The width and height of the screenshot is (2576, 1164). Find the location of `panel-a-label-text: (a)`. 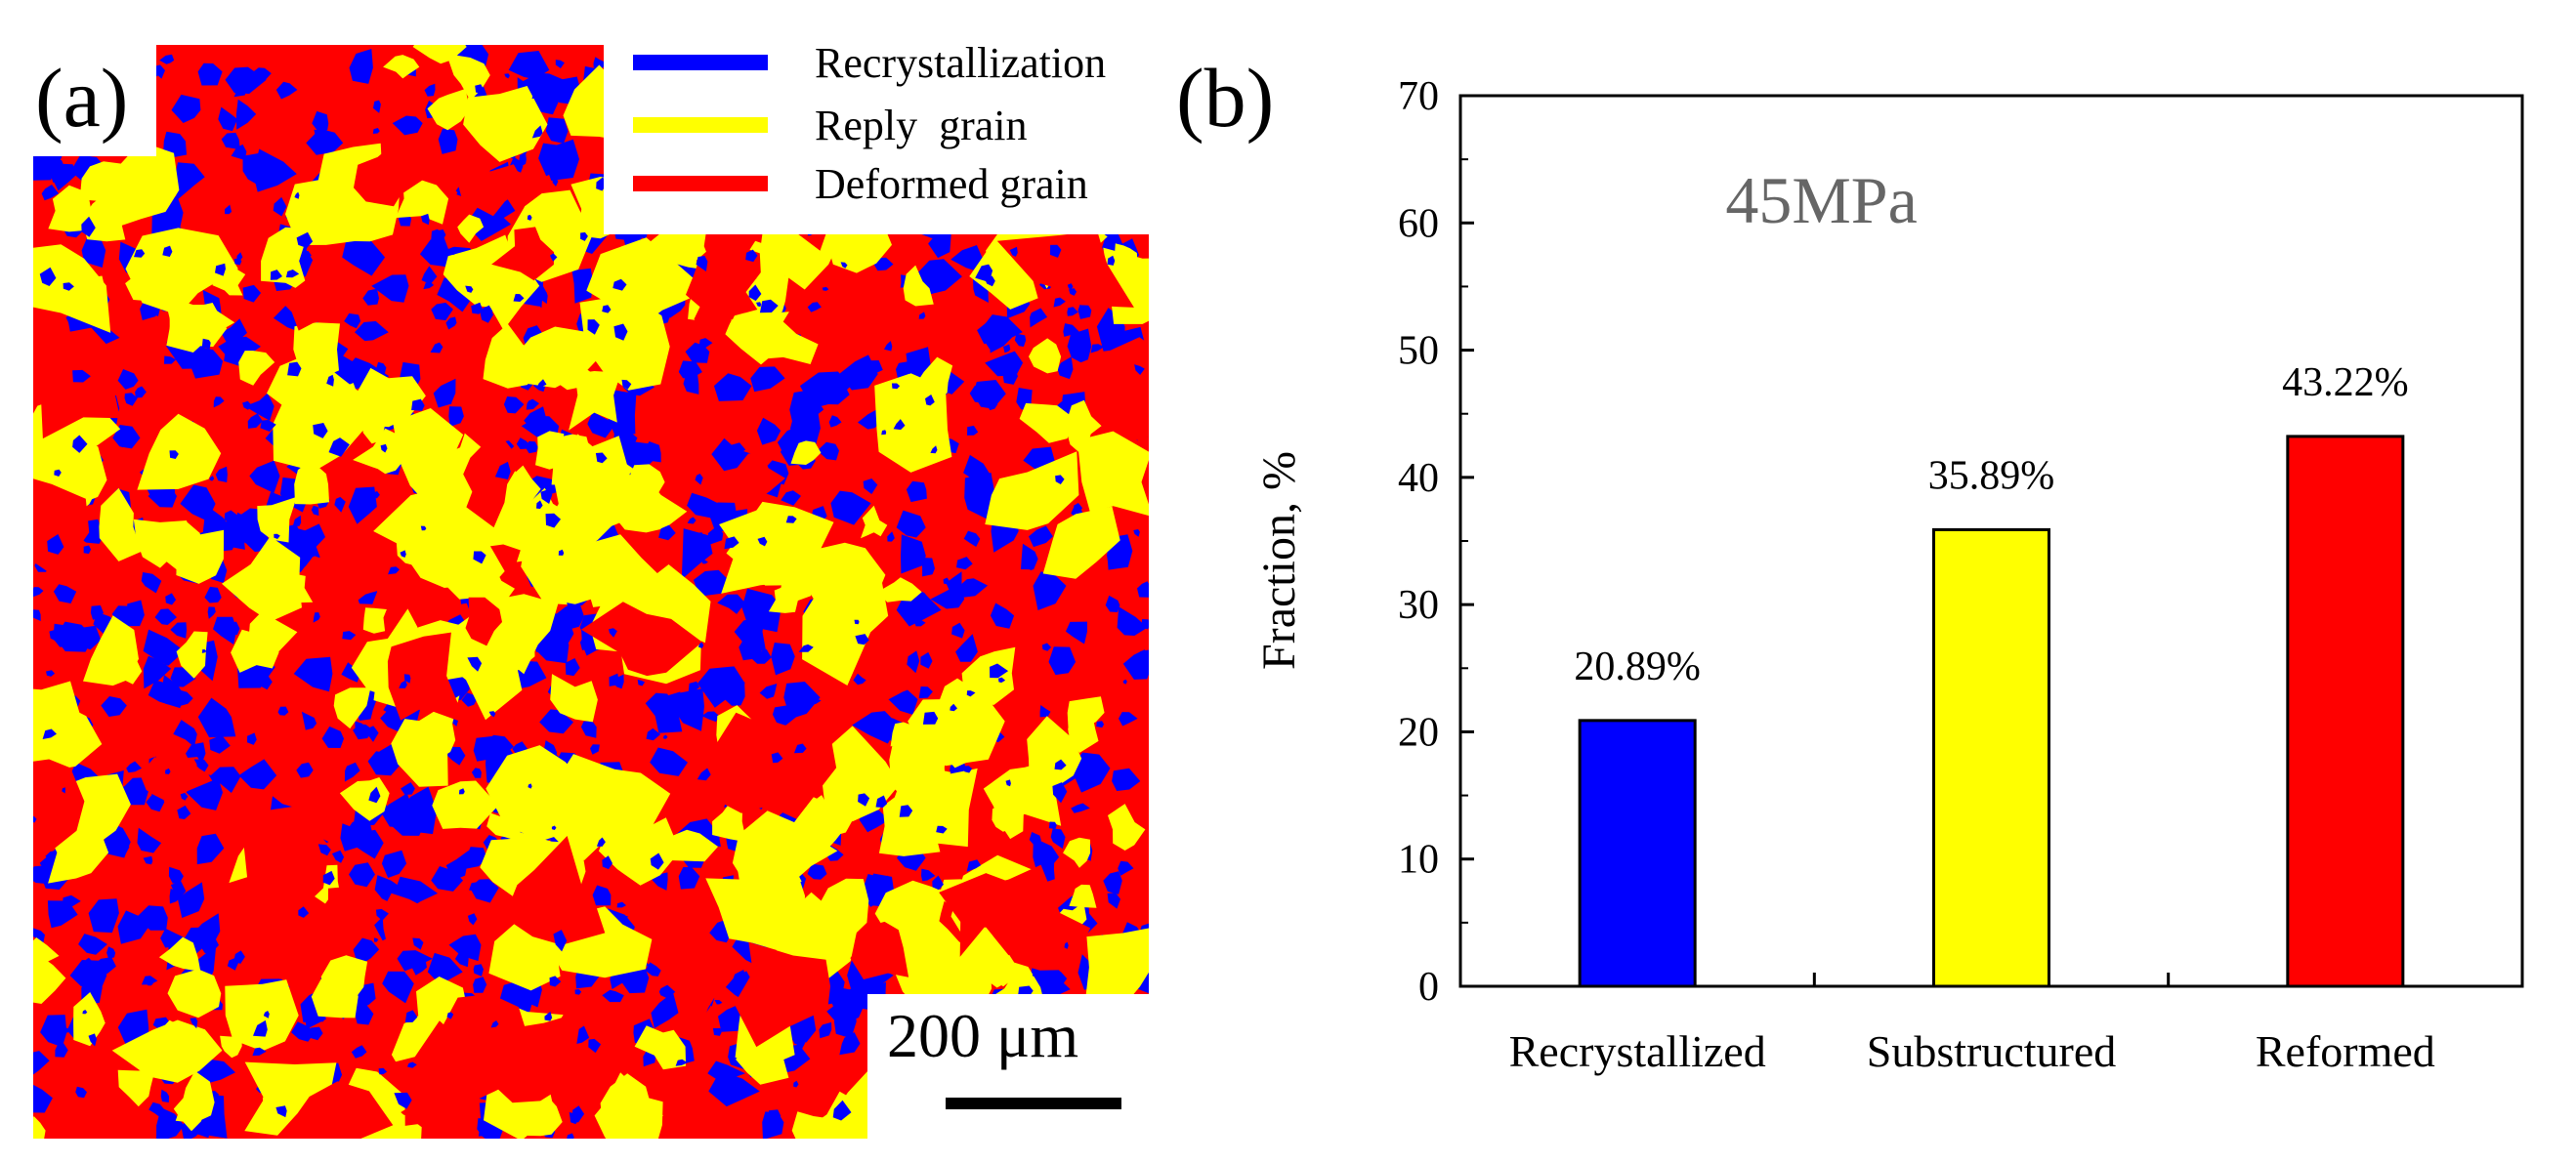

panel-a-label-text: (a) is located at coordinates (82, 98).